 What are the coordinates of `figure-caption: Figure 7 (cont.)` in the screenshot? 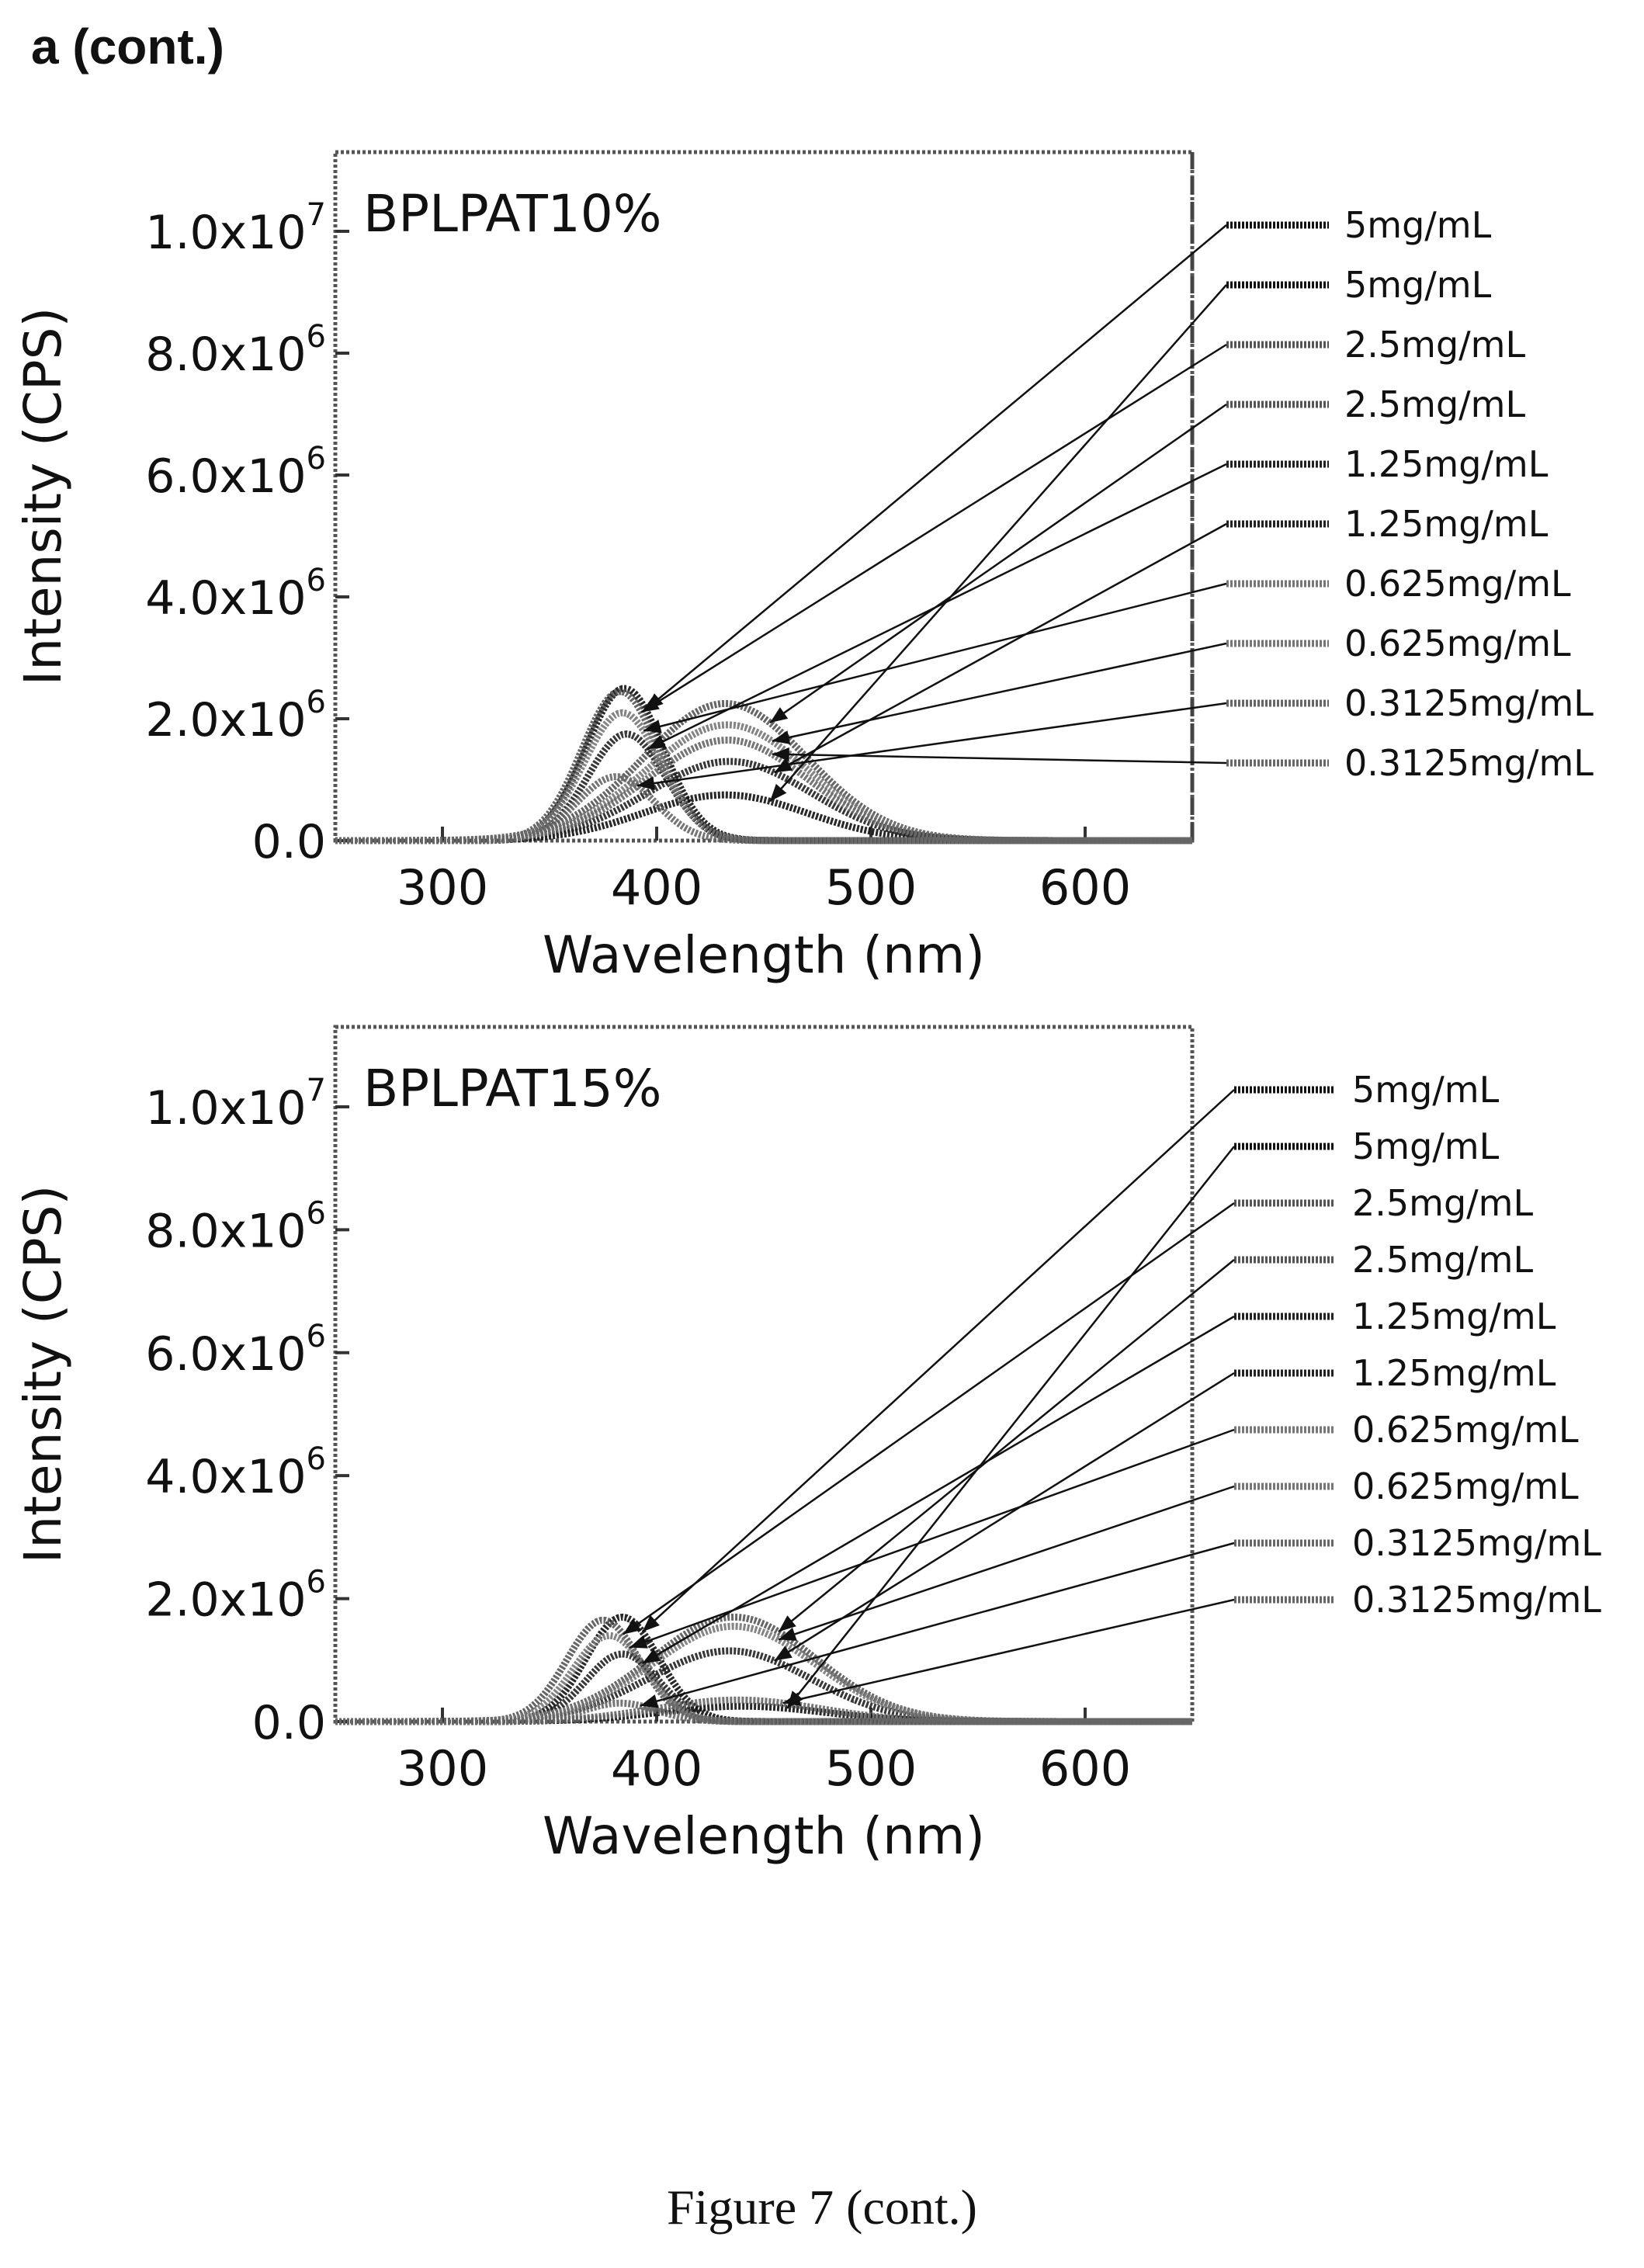 It's located at (822, 2207).